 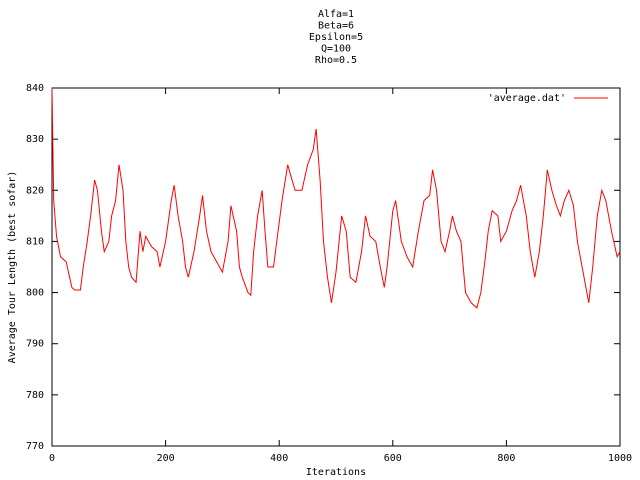 I want to click on y-axis-label: Average Tour Length (best sofar), so click(x=12, y=267).